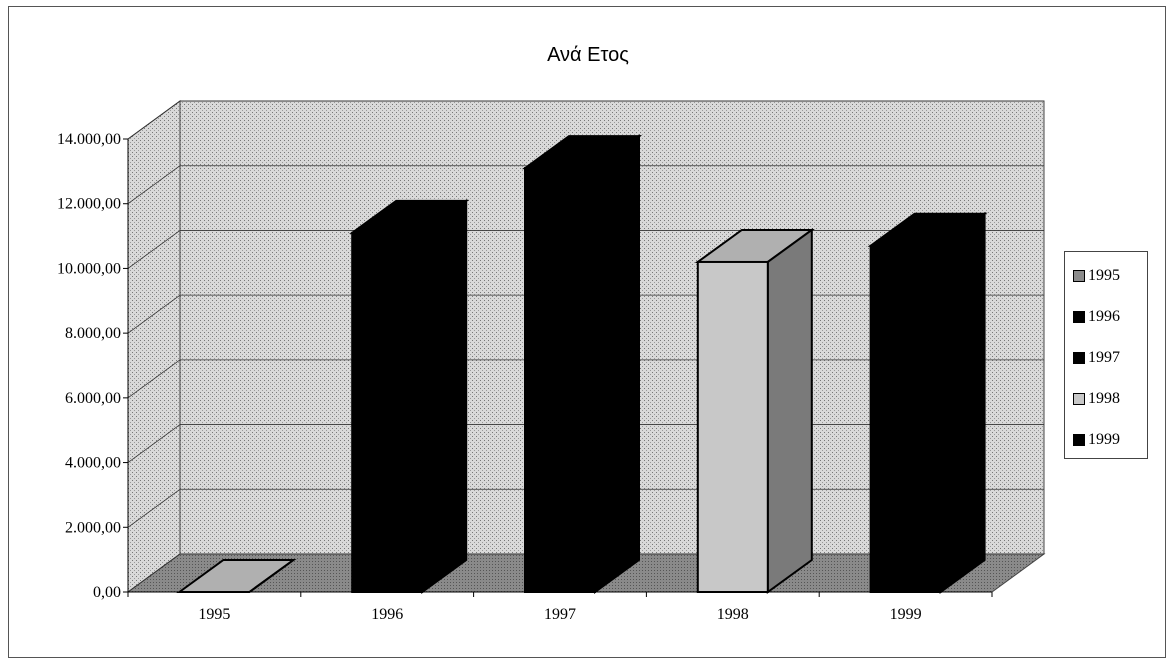 This screenshot has height=668, width=1176. Describe the element at coordinates (154, 346) in the screenshot. I see `side-wall` at that location.